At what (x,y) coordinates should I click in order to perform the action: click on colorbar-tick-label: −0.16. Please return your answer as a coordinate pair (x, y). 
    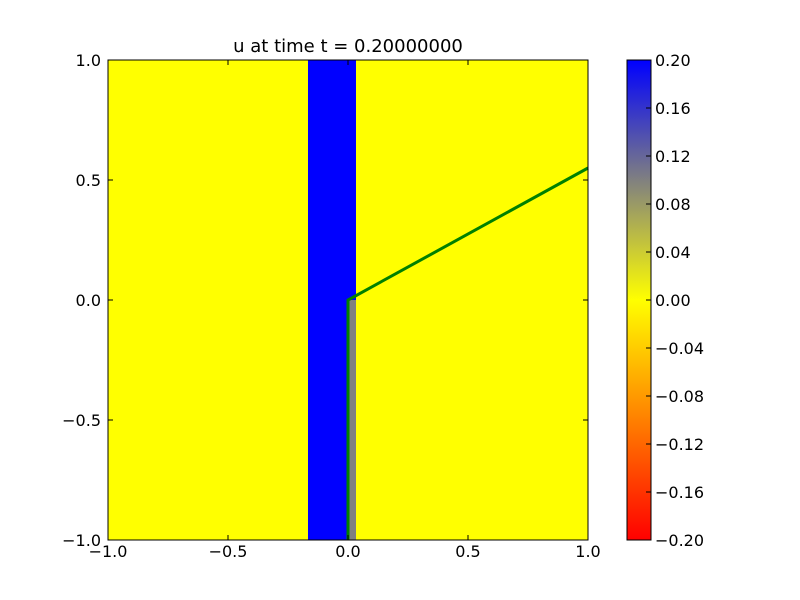
    Looking at the image, I should click on (679, 492).